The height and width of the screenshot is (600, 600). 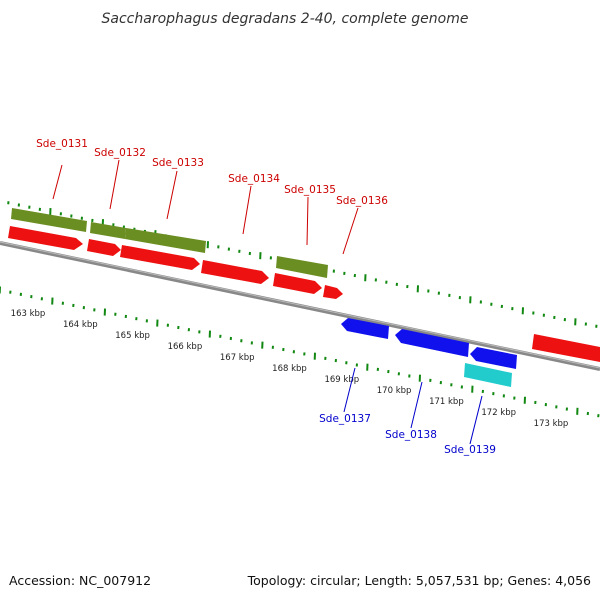 What do you see at coordinates (488, 375) in the screenshot?
I see `product-block-reverse` at bounding box center [488, 375].